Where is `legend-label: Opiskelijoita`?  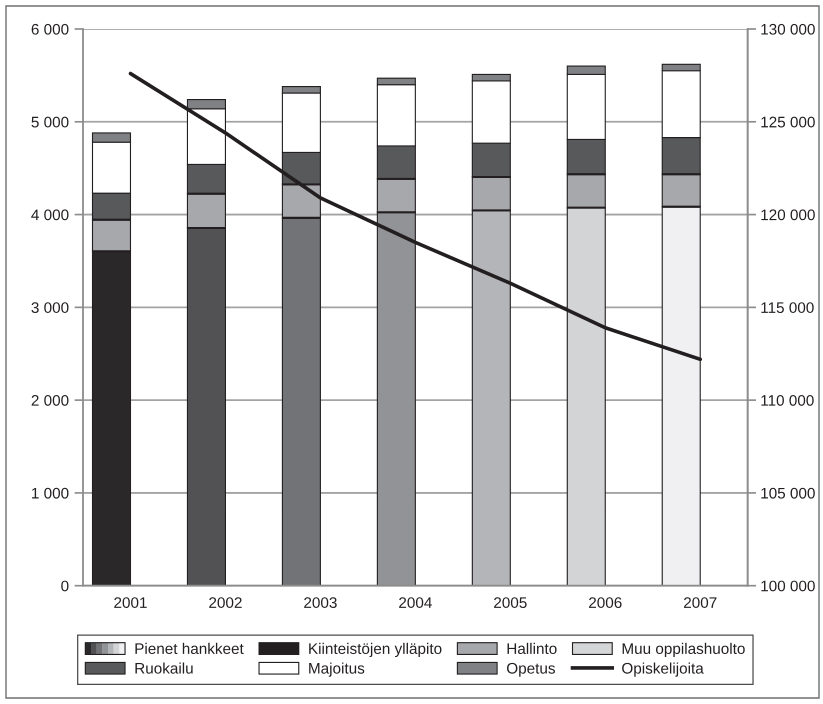
legend-label: Opiskelijoita is located at coordinates (663, 669).